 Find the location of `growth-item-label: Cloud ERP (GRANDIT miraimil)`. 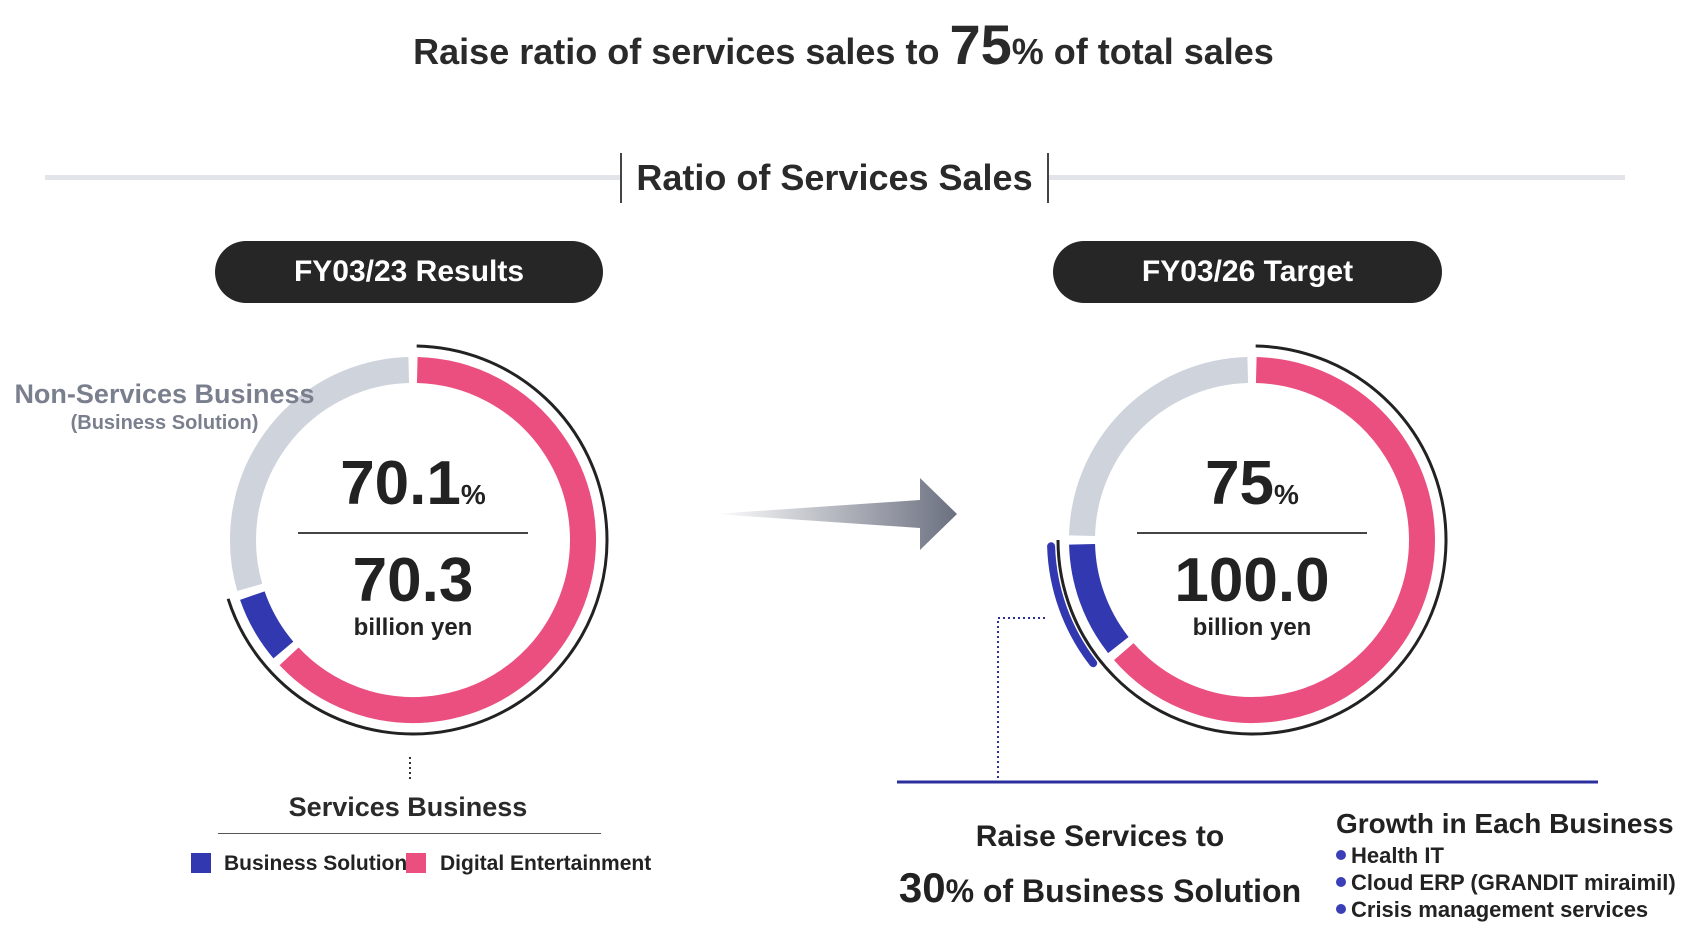

growth-item-label: Cloud ERP (GRANDIT miraimil) is located at coordinates (1513, 882).